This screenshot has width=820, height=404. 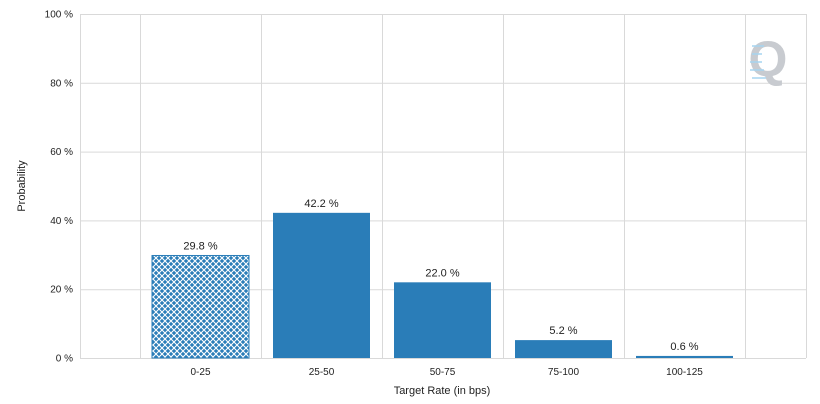 What do you see at coordinates (200, 372) in the screenshot?
I see `x-tick-label: 0-25` at bounding box center [200, 372].